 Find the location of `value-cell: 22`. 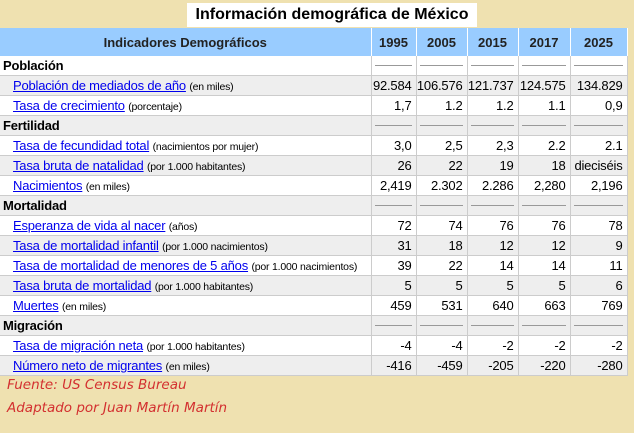

value-cell: 22 is located at coordinates (442, 165).